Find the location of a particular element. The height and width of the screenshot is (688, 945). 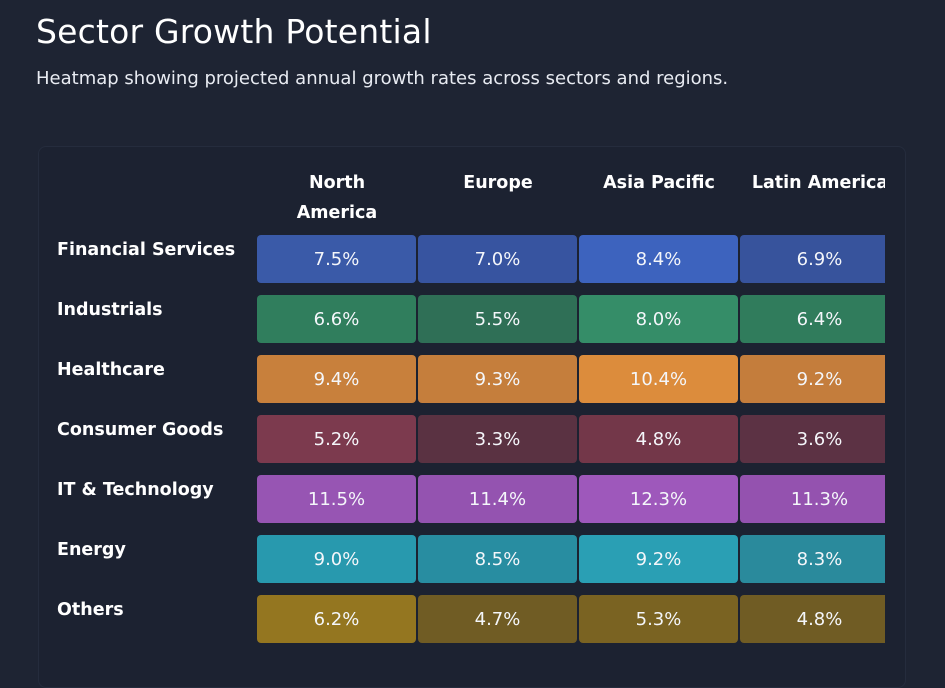

row-label-others: Others is located at coordinates (90, 610).